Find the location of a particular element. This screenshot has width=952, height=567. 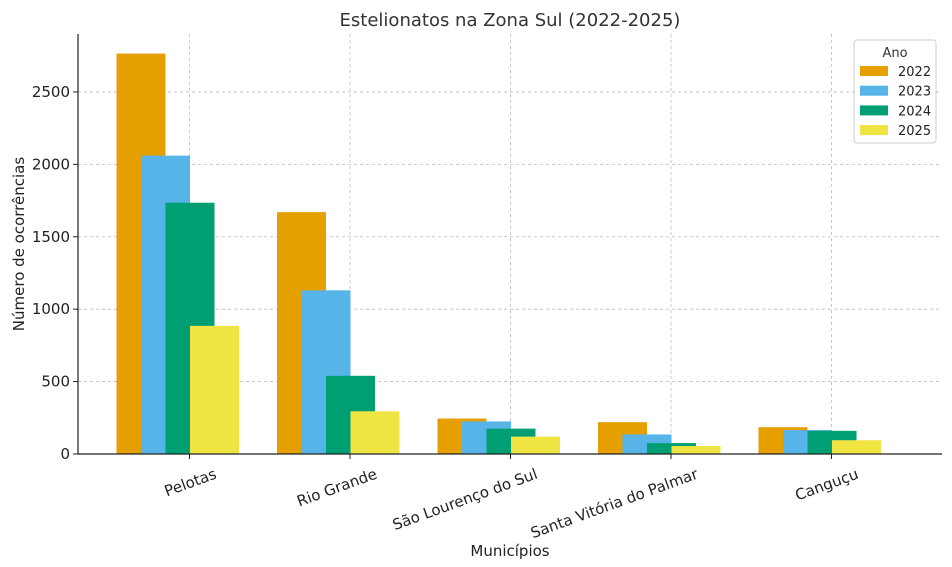

legend-label-2022: 2022 is located at coordinates (914, 72).